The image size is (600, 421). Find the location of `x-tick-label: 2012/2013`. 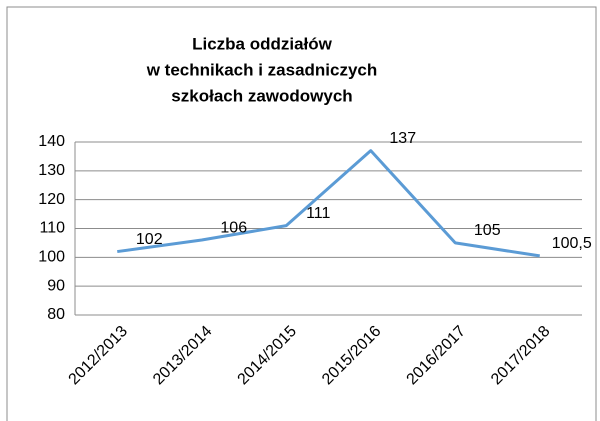

x-tick-label: 2012/2013 is located at coordinates (99, 356).